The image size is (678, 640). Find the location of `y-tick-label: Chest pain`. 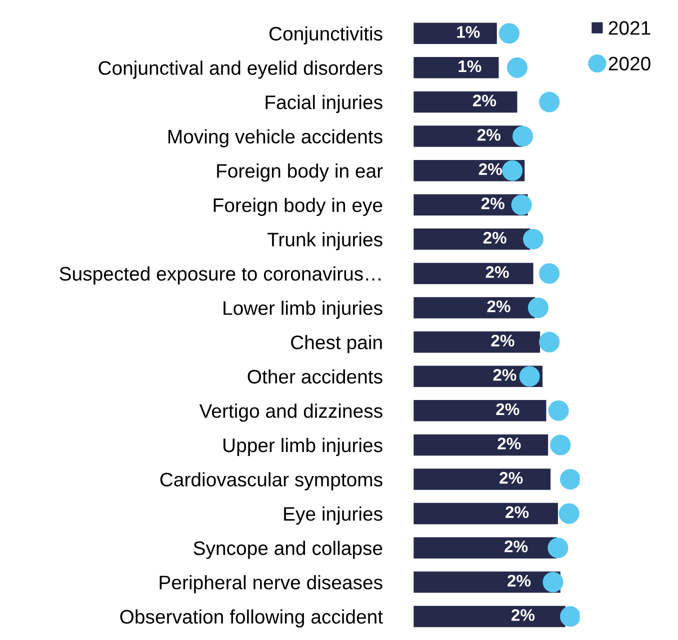

y-tick-label: Chest pain is located at coordinates (336, 344).